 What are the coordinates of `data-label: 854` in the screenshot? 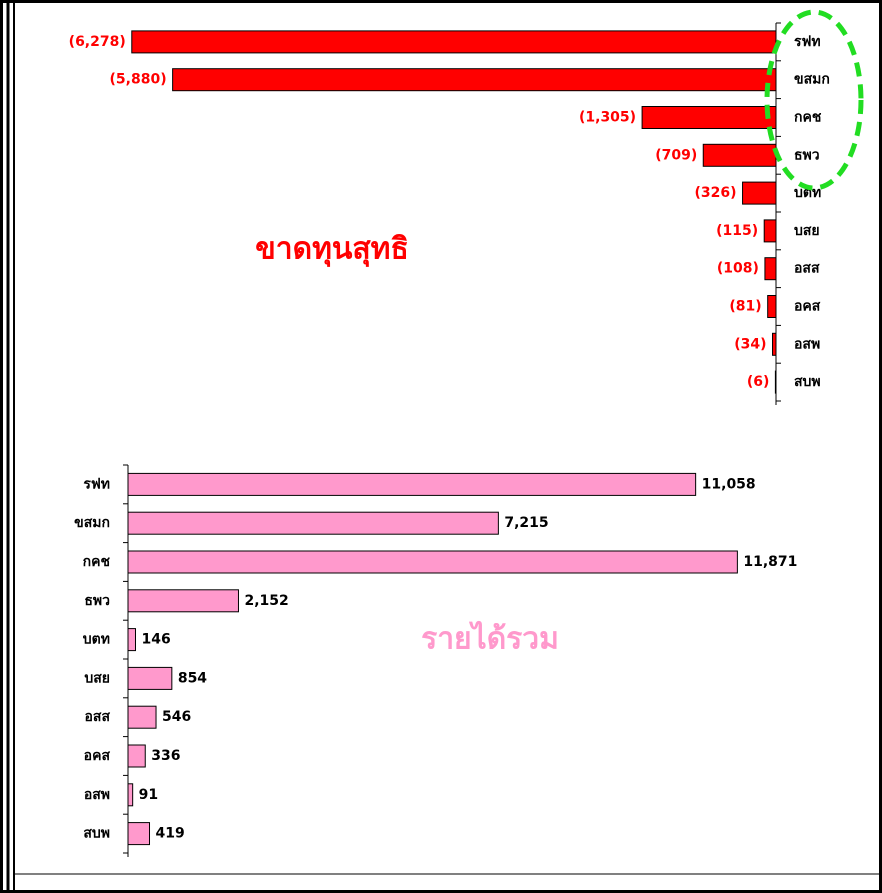 It's located at (192, 678).